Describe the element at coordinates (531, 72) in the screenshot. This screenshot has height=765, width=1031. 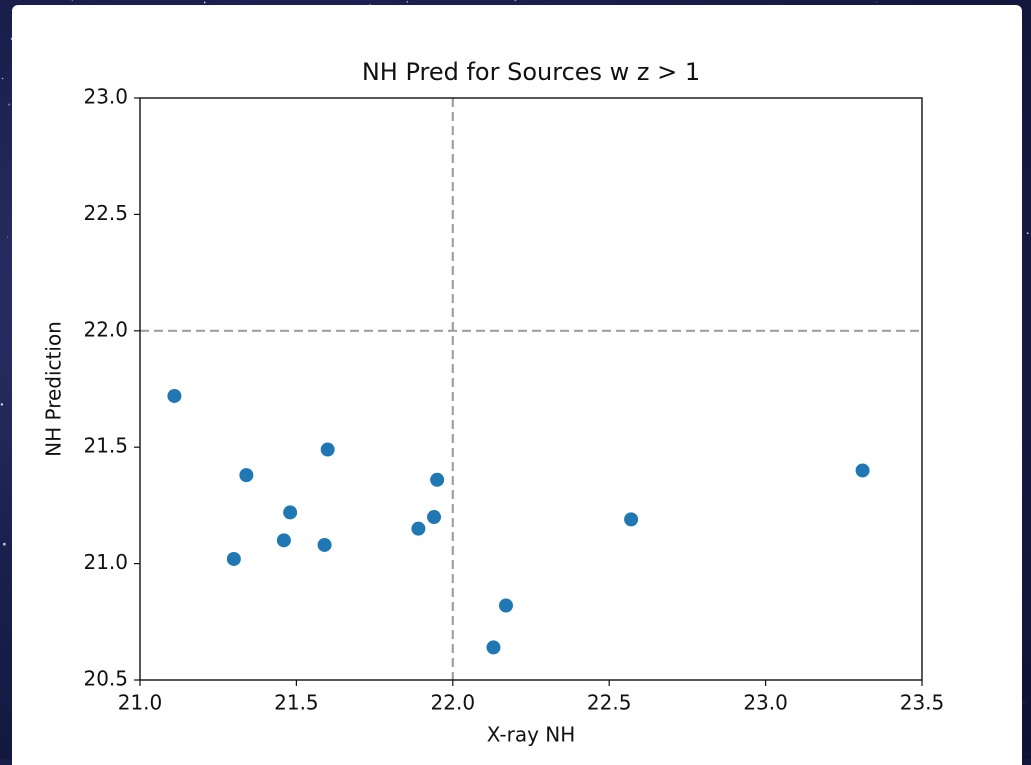
I see `chart-title: NH Pred for Sources w z > 1` at that location.